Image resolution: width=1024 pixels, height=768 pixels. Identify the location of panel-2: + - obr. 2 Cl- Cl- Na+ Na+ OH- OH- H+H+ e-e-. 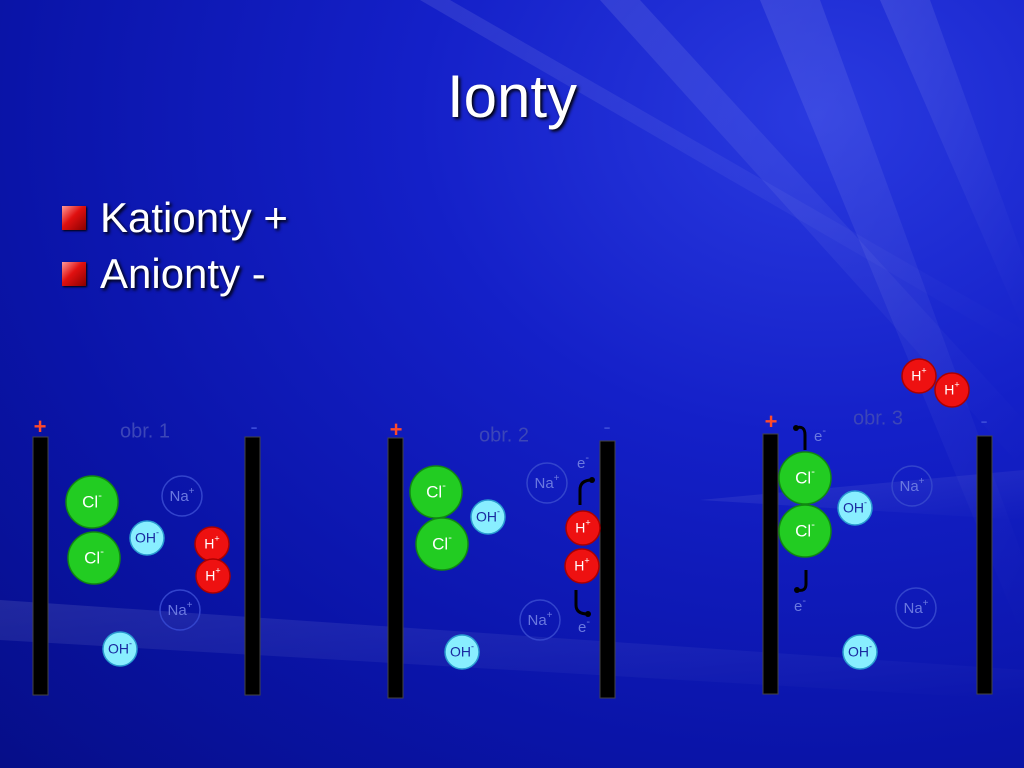
(501, 556).